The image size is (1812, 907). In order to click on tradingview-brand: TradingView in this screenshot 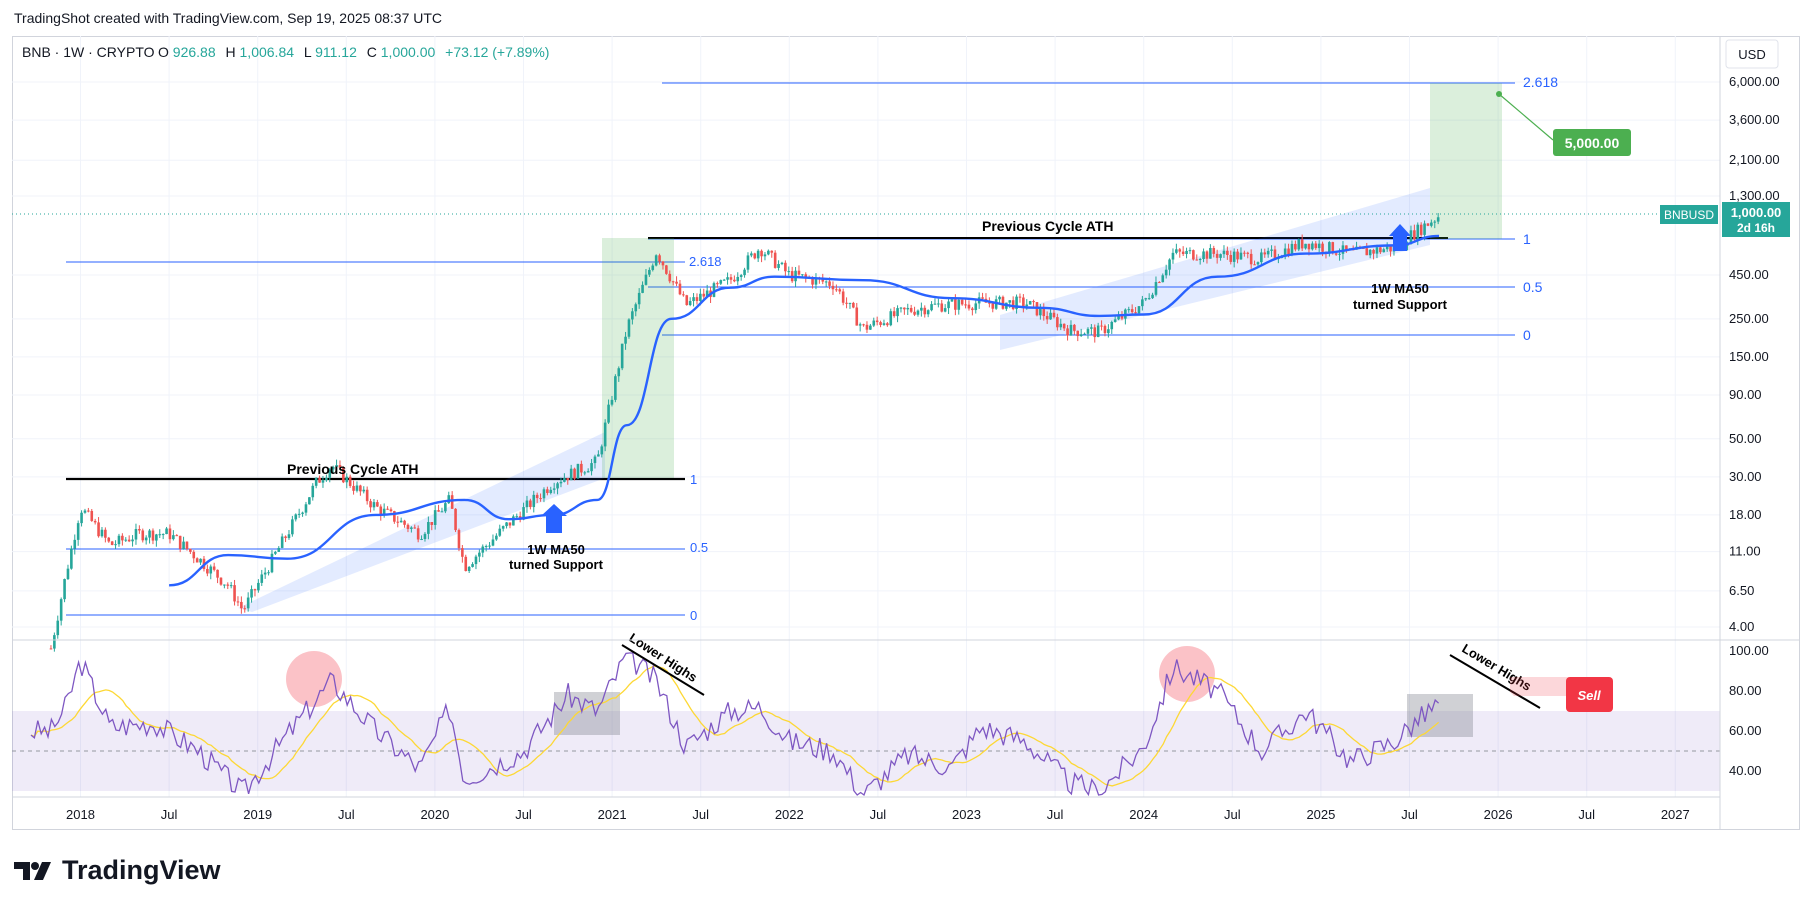, I will do `click(117, 870)`.